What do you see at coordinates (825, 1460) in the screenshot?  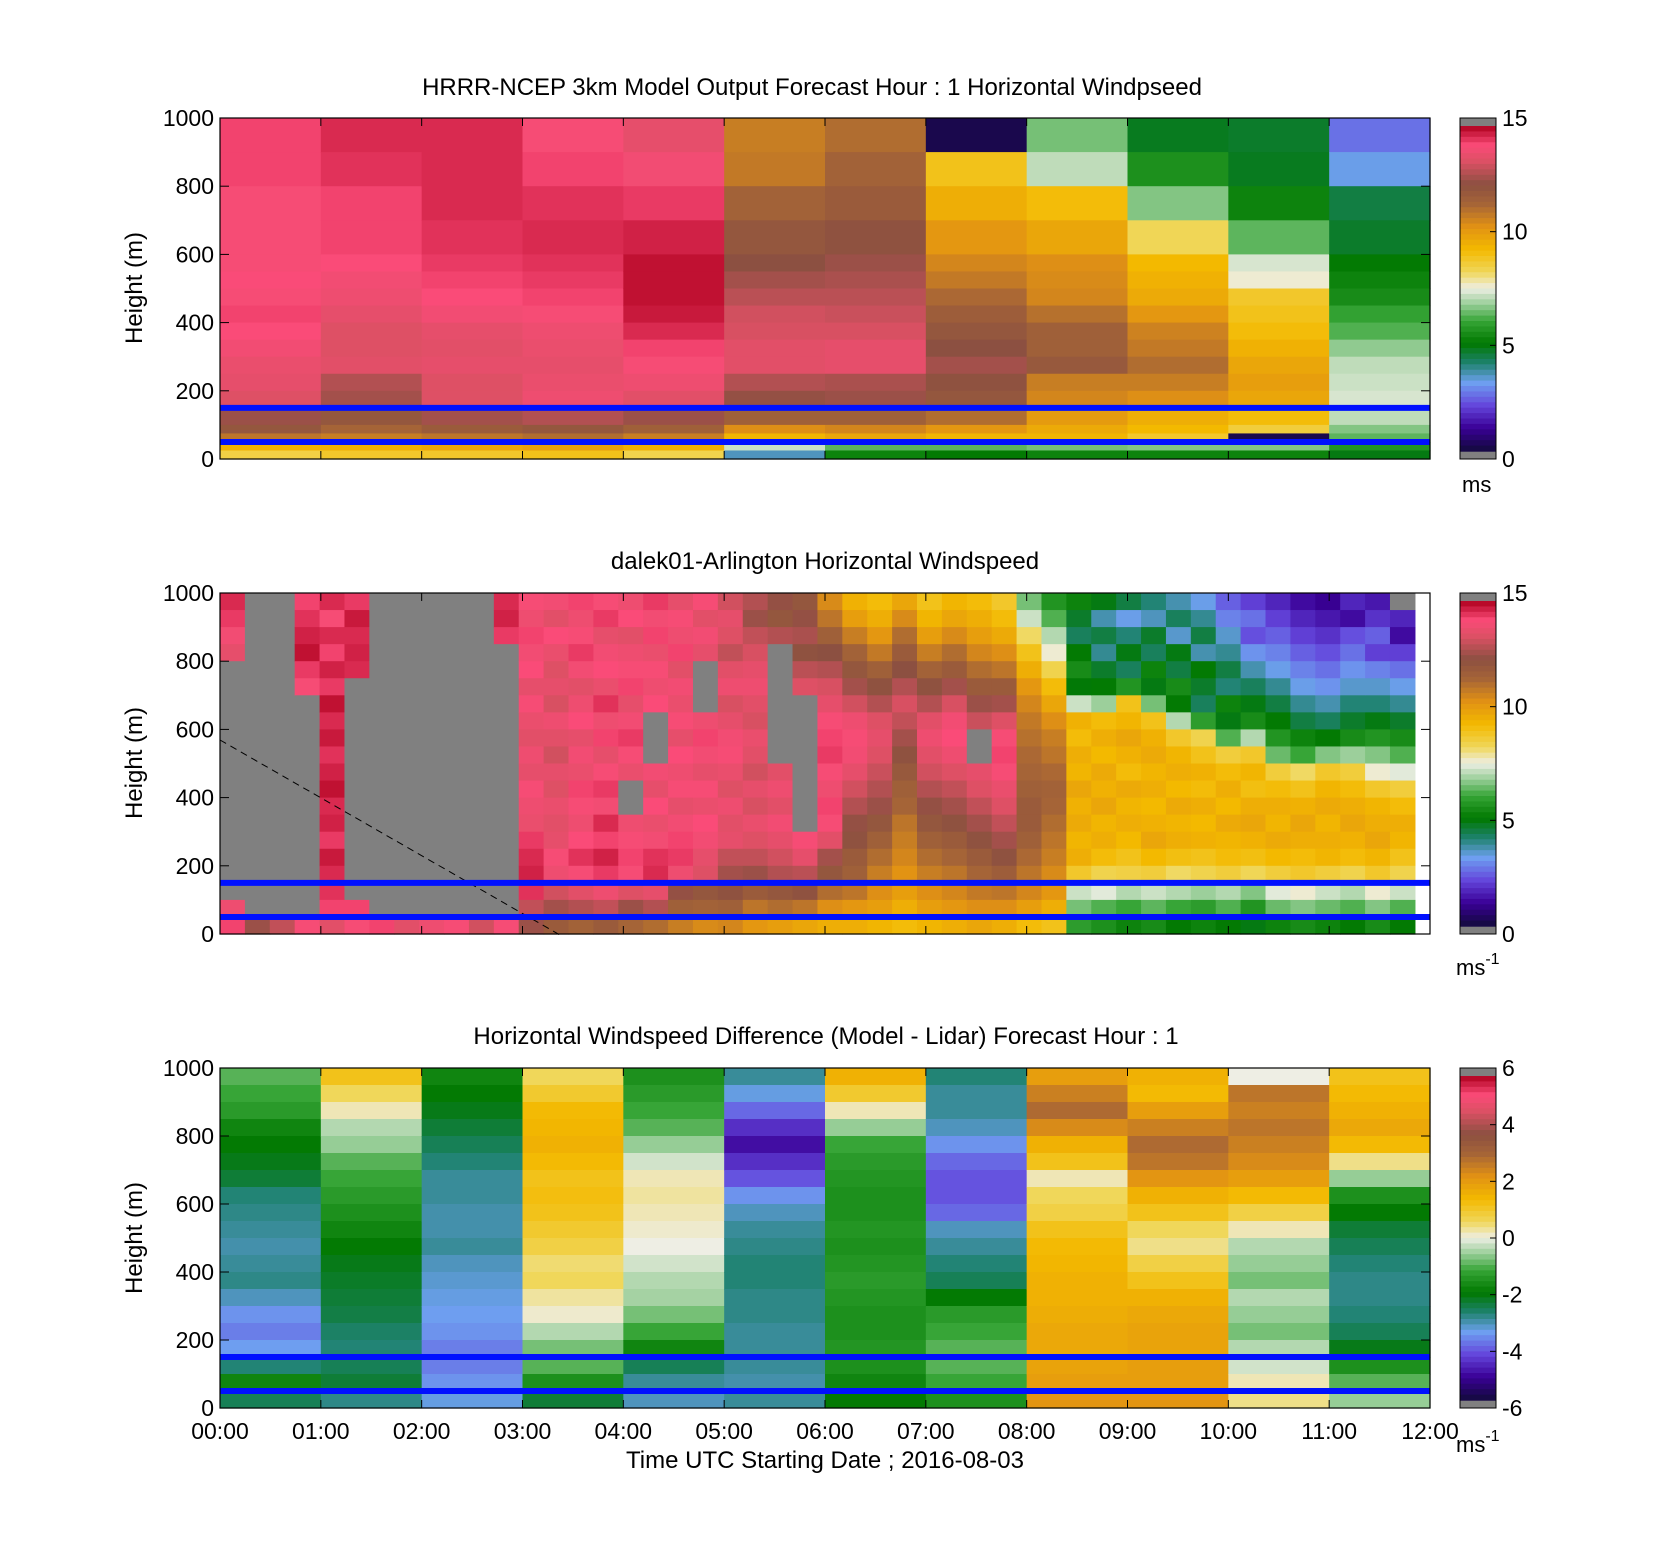 I see `panel-difference-xlabel: Time UTC Starting Date ; 2016-08-03` at bounding box center [825, 1460].